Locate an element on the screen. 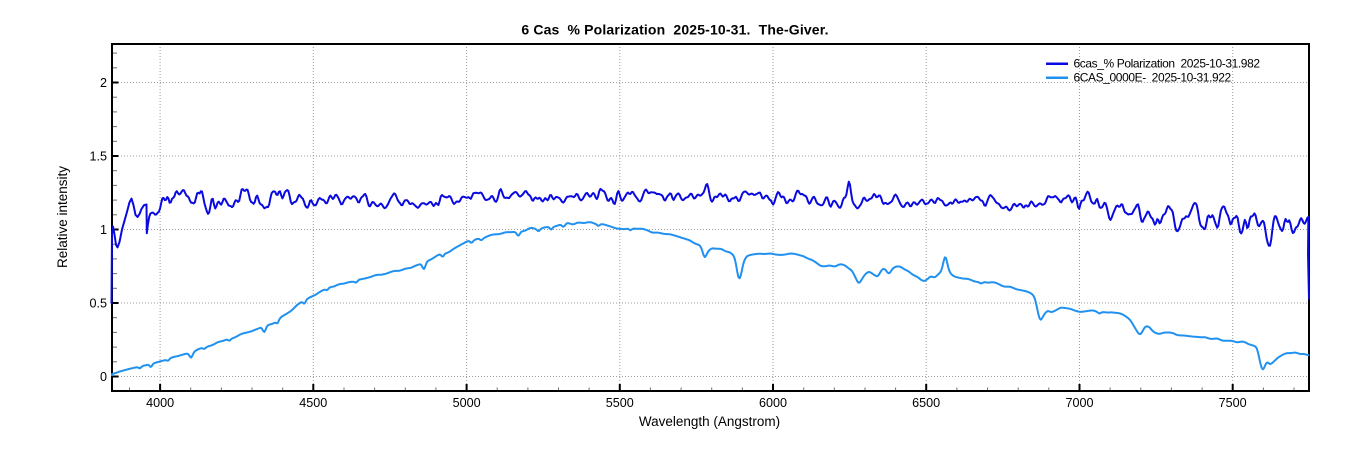 The width and height of the screenshot is (1350, 450). svg-text: 6CAS_0000E- 2025-10-31.922 is located at coordinates (1153, 78).